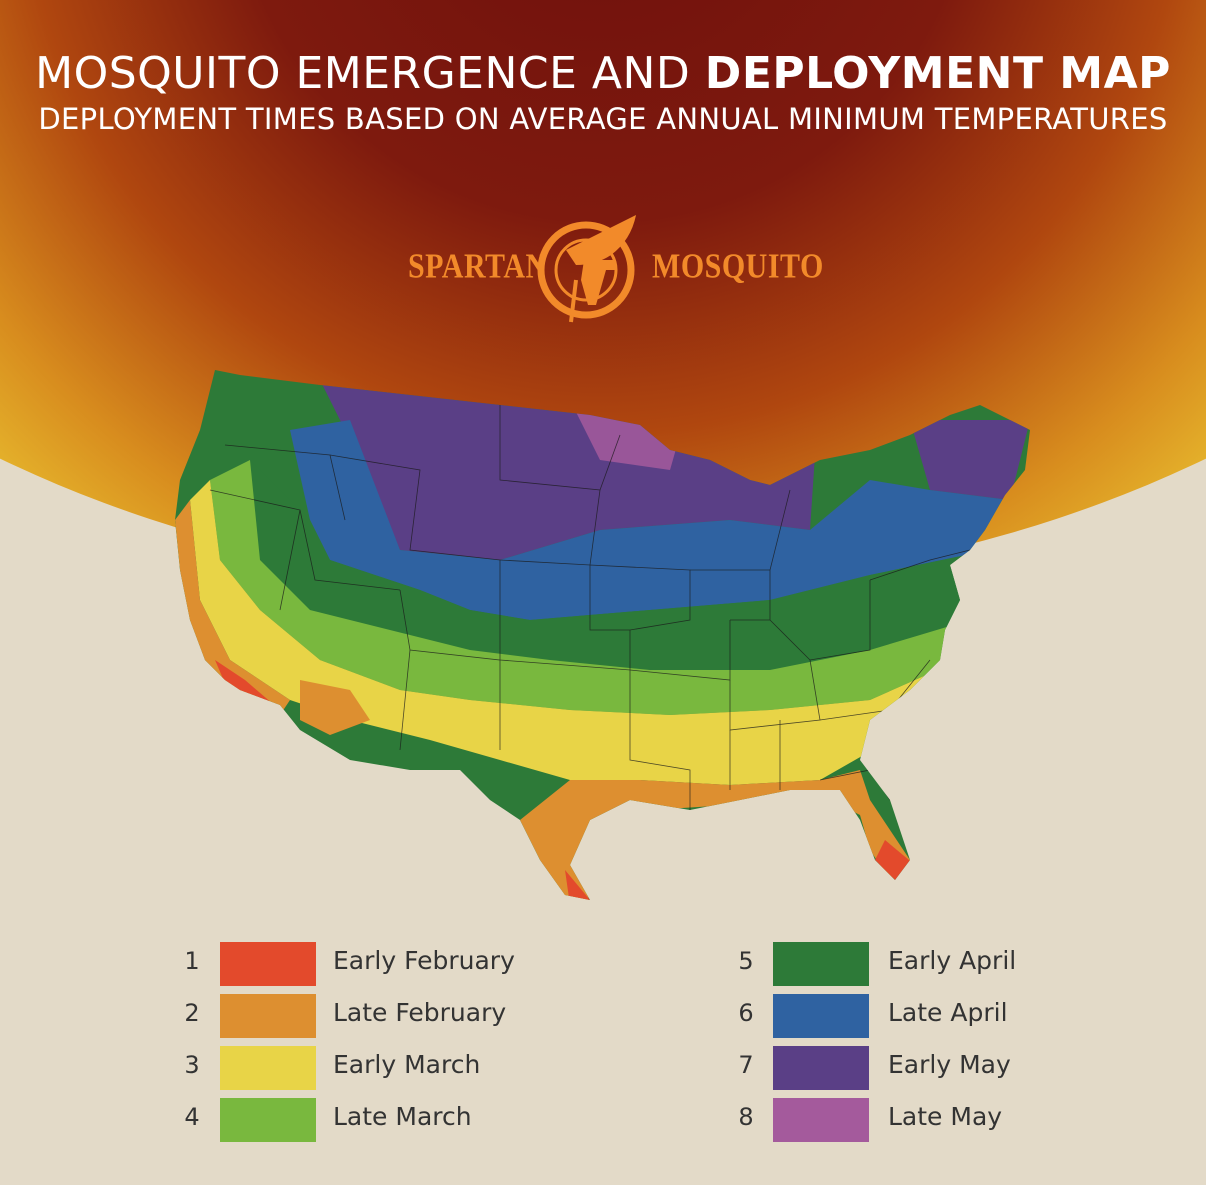 The image size is (1206, 1185). Describe the element at coordinates (746, 1065) in the screenshot. I see `legend-number: 7` at that location.